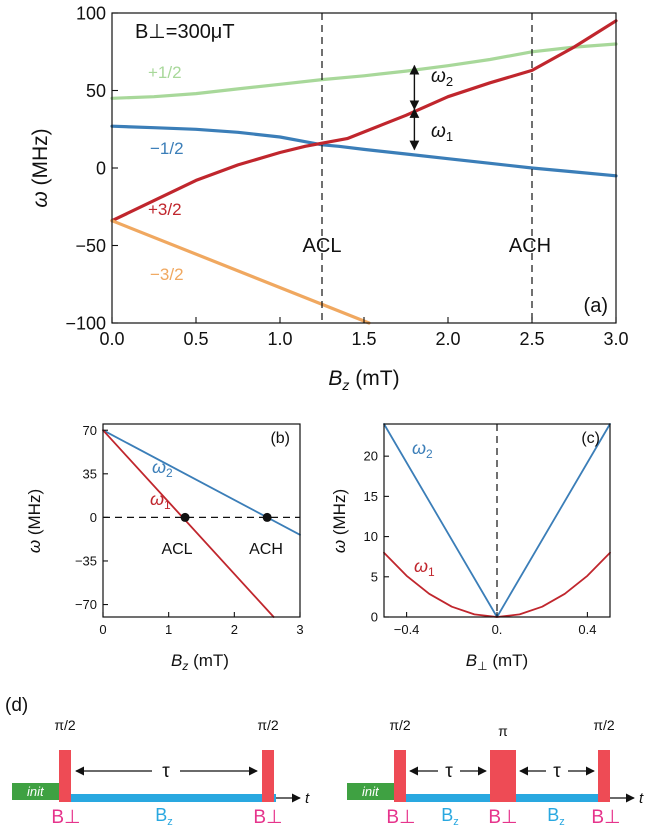  I want to click on vline-label-acl: ACL, so click(322, 246).